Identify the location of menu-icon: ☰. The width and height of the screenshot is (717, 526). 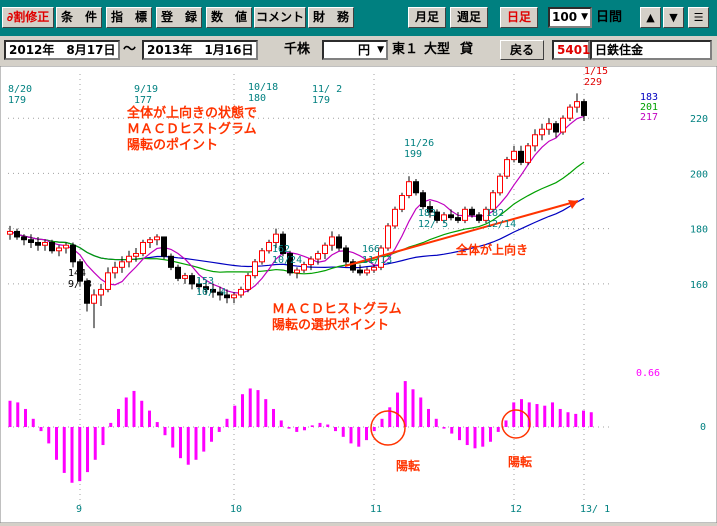
(698, 17).